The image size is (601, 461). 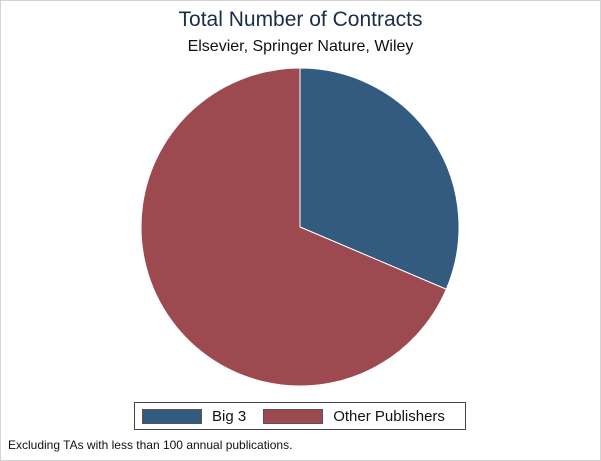 What do you see at coordinates (389, 416) in the screenshot?
I see `legend-label-other-publishers: Other Publishers` at bounding box center [389, 416].